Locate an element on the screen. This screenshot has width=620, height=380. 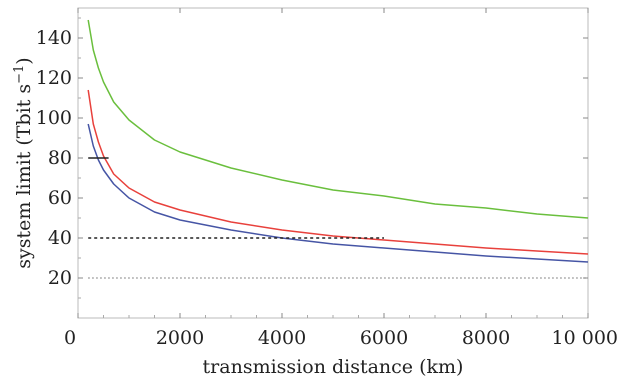
x-axis-label: transmission distance (km) is located at coordinates (333, 367).